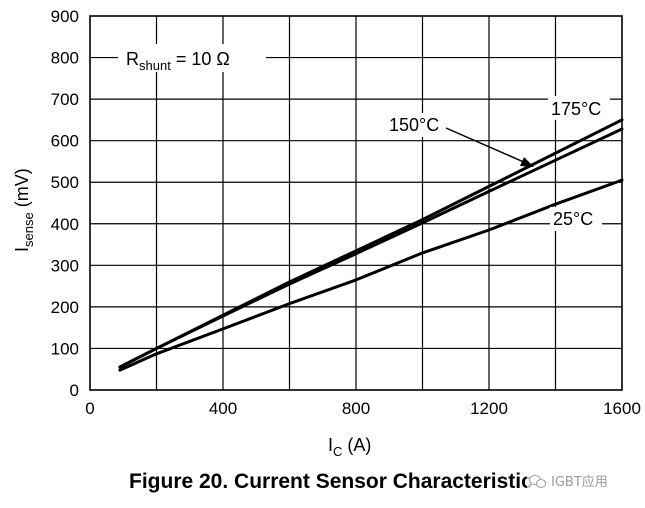 The image size is (645, 508). Describe the element at coordinates (573, 219) in the screenshot. I see `series-label-25: 25°C` at that location.